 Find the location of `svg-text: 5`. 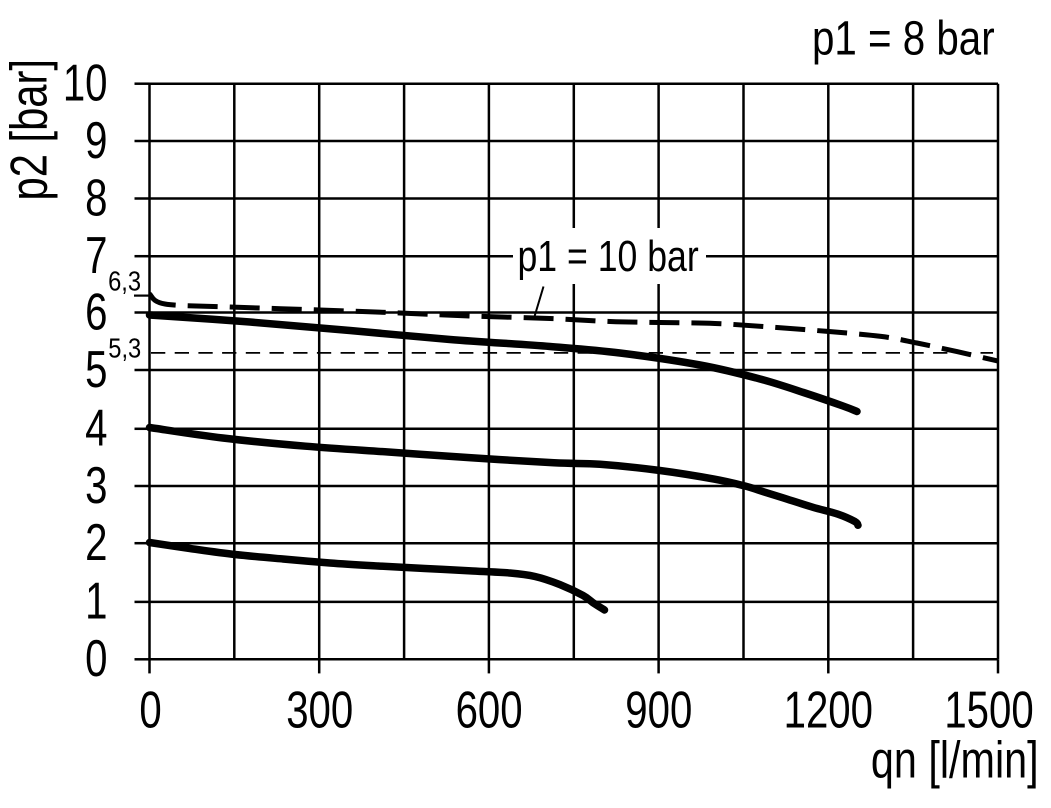

svg-text: 5 is located at coordinates (96, 369).